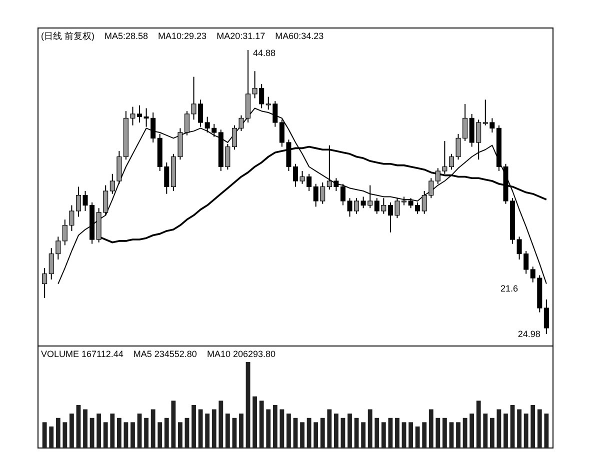 The width and height of the screenshot is (600, 458). What do you see at coordinates (529, 334) in the screenshot?
I see `annotation: 24.98` at bounding box center [529, 334].